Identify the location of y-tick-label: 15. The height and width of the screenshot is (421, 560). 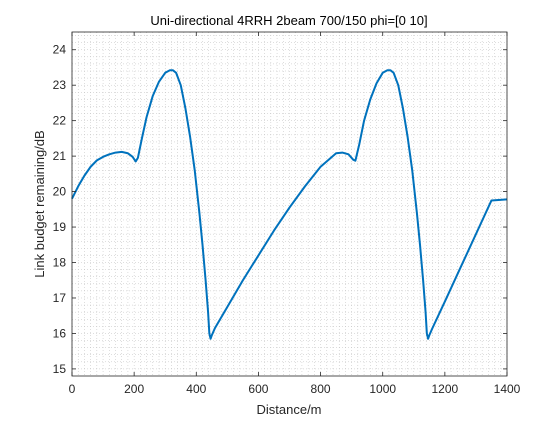
(60, 369).